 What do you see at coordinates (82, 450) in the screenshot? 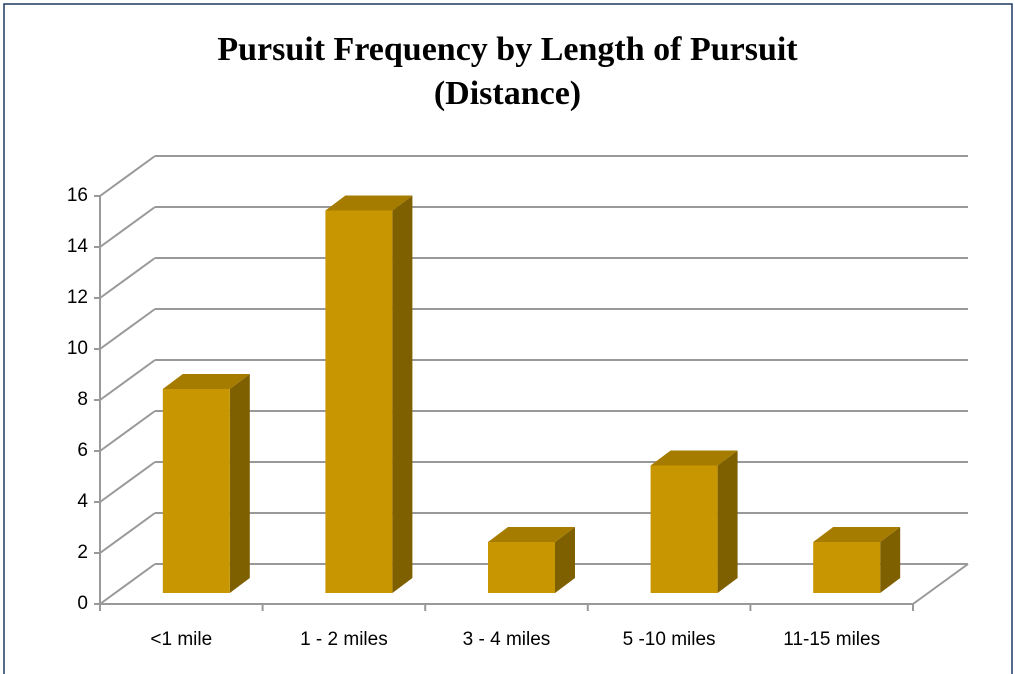
I see `y-tick-label: 6` at bounding box center [82, 450].